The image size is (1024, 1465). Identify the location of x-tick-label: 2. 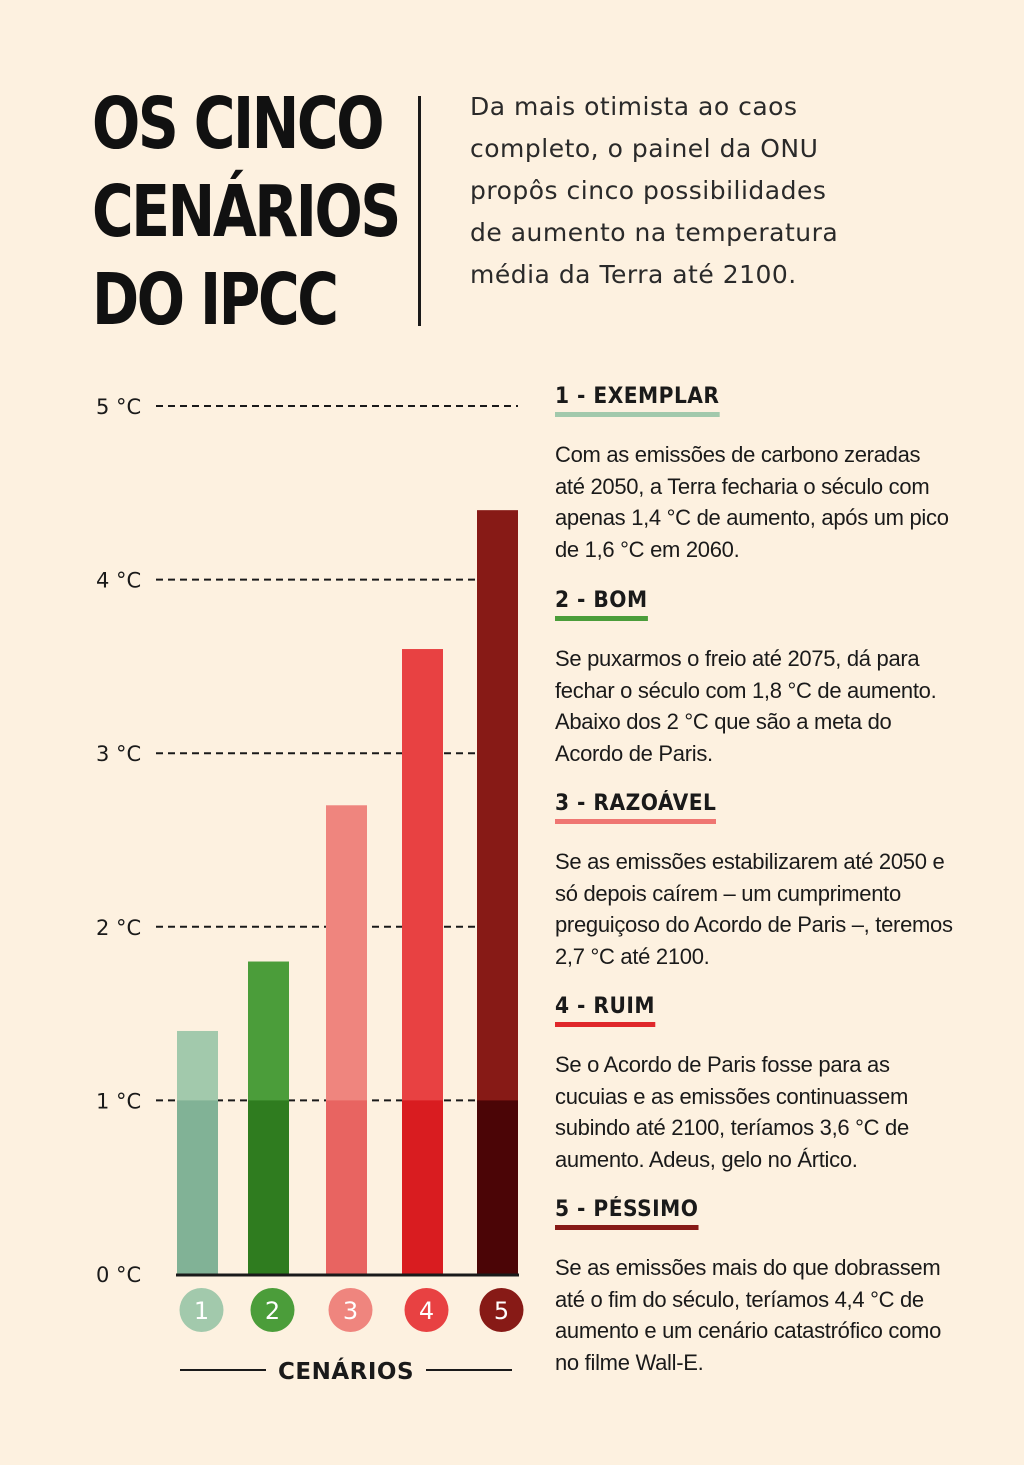
(272, 1311).